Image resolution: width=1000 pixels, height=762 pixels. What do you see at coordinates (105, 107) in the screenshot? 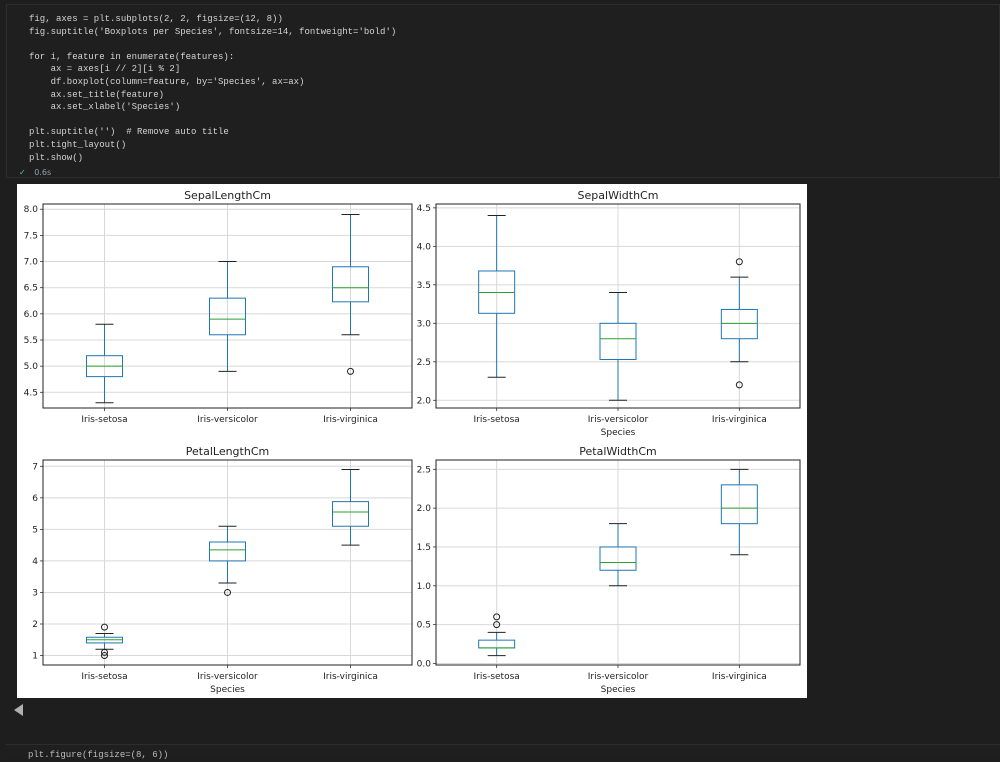
I see `code-line: ax.set_xlabel('Species')` at bounding box center [105, 107].